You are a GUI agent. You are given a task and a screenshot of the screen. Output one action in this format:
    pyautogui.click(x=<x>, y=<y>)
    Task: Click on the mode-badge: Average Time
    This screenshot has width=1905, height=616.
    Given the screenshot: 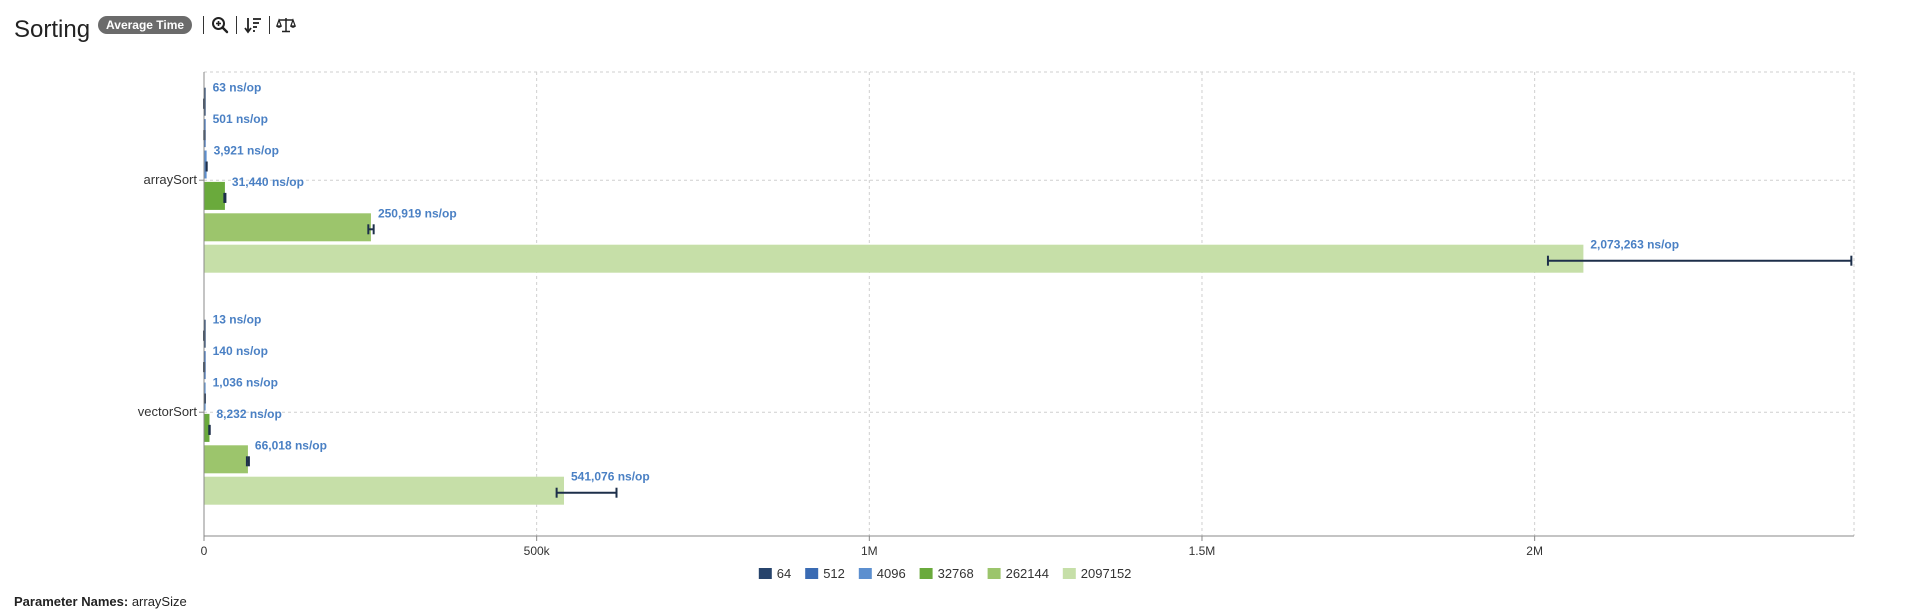 What is the action you would take?
    pyautogui.click(x=145, y=25)
    